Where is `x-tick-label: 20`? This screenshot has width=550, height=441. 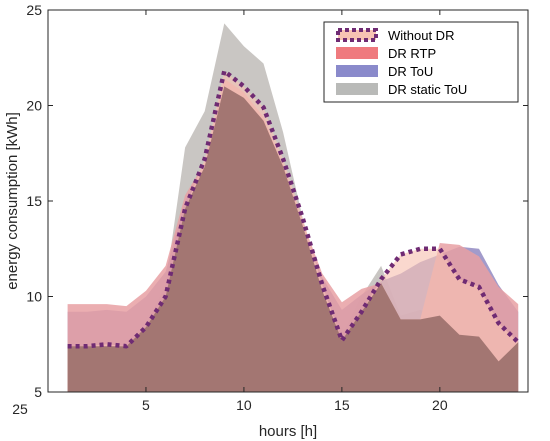
x-tick-label: 20 is located at coordinates (440, 405).